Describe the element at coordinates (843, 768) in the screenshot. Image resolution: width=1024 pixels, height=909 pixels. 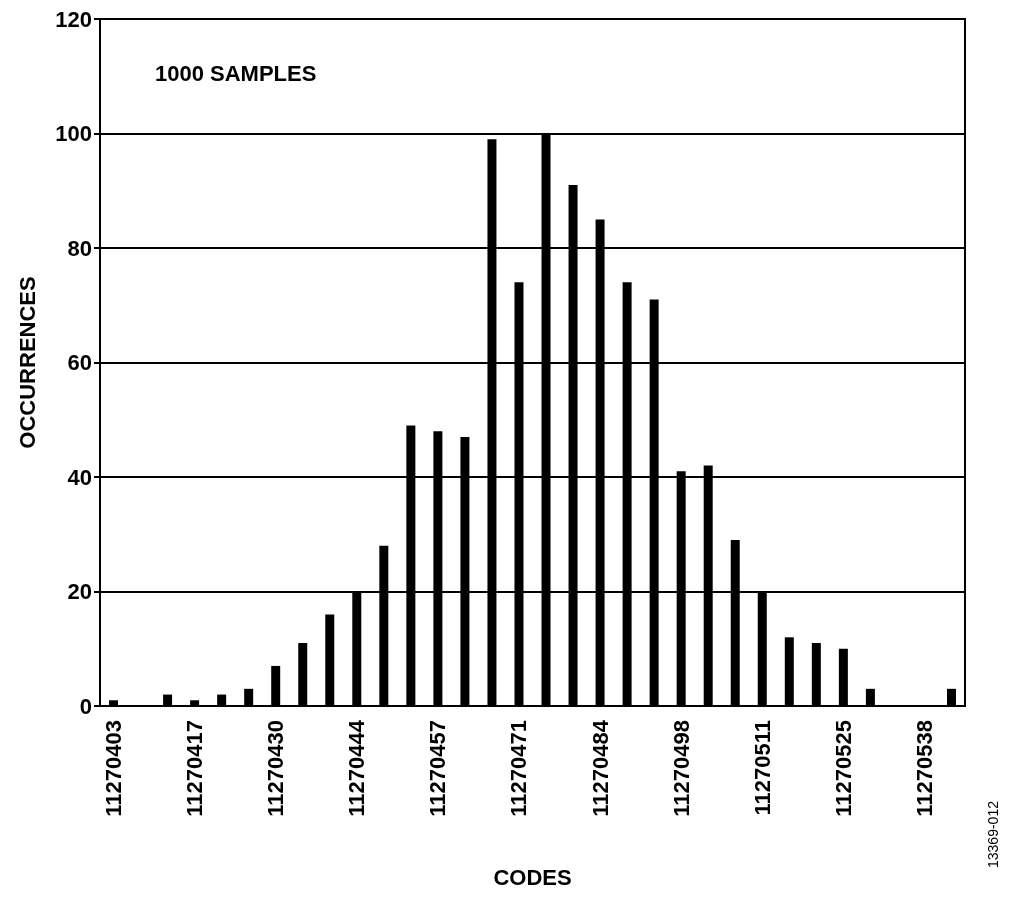
I see `x-tick-label: 11270525` at that location.